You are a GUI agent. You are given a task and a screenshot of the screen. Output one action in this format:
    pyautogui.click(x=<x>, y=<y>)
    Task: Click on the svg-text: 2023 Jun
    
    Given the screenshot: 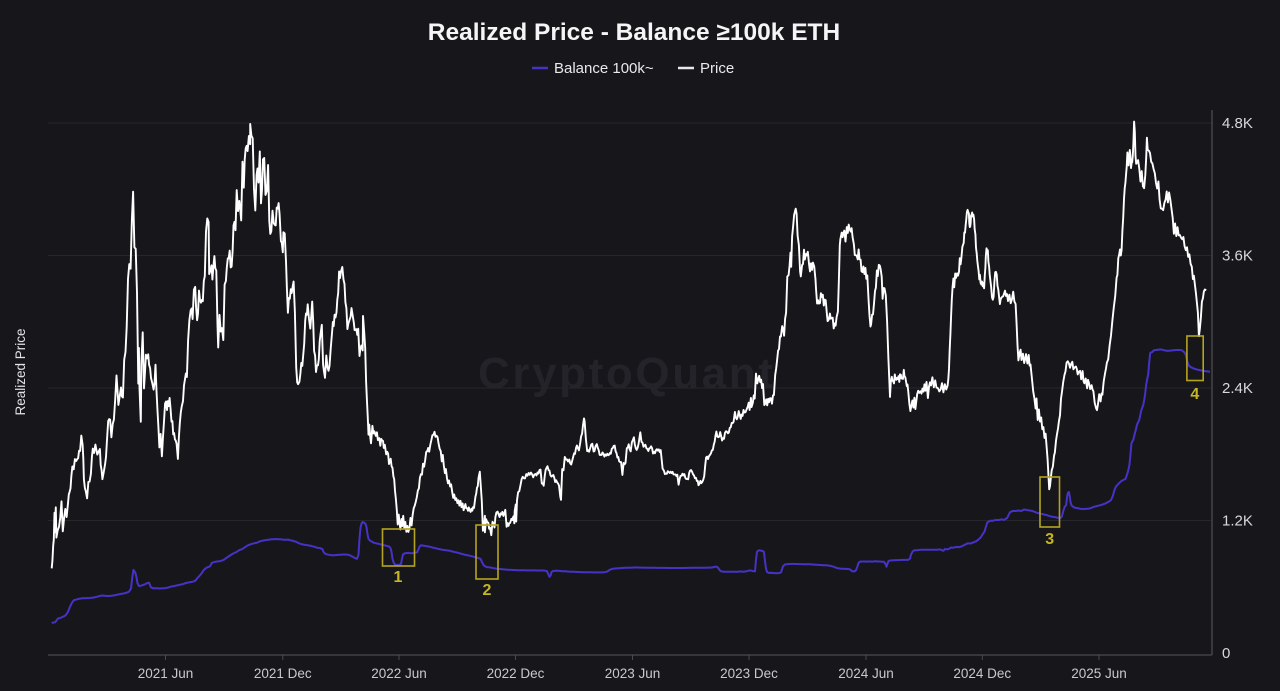 What is the action you would take?
    pyautogui.click(x=633, y=673)
    